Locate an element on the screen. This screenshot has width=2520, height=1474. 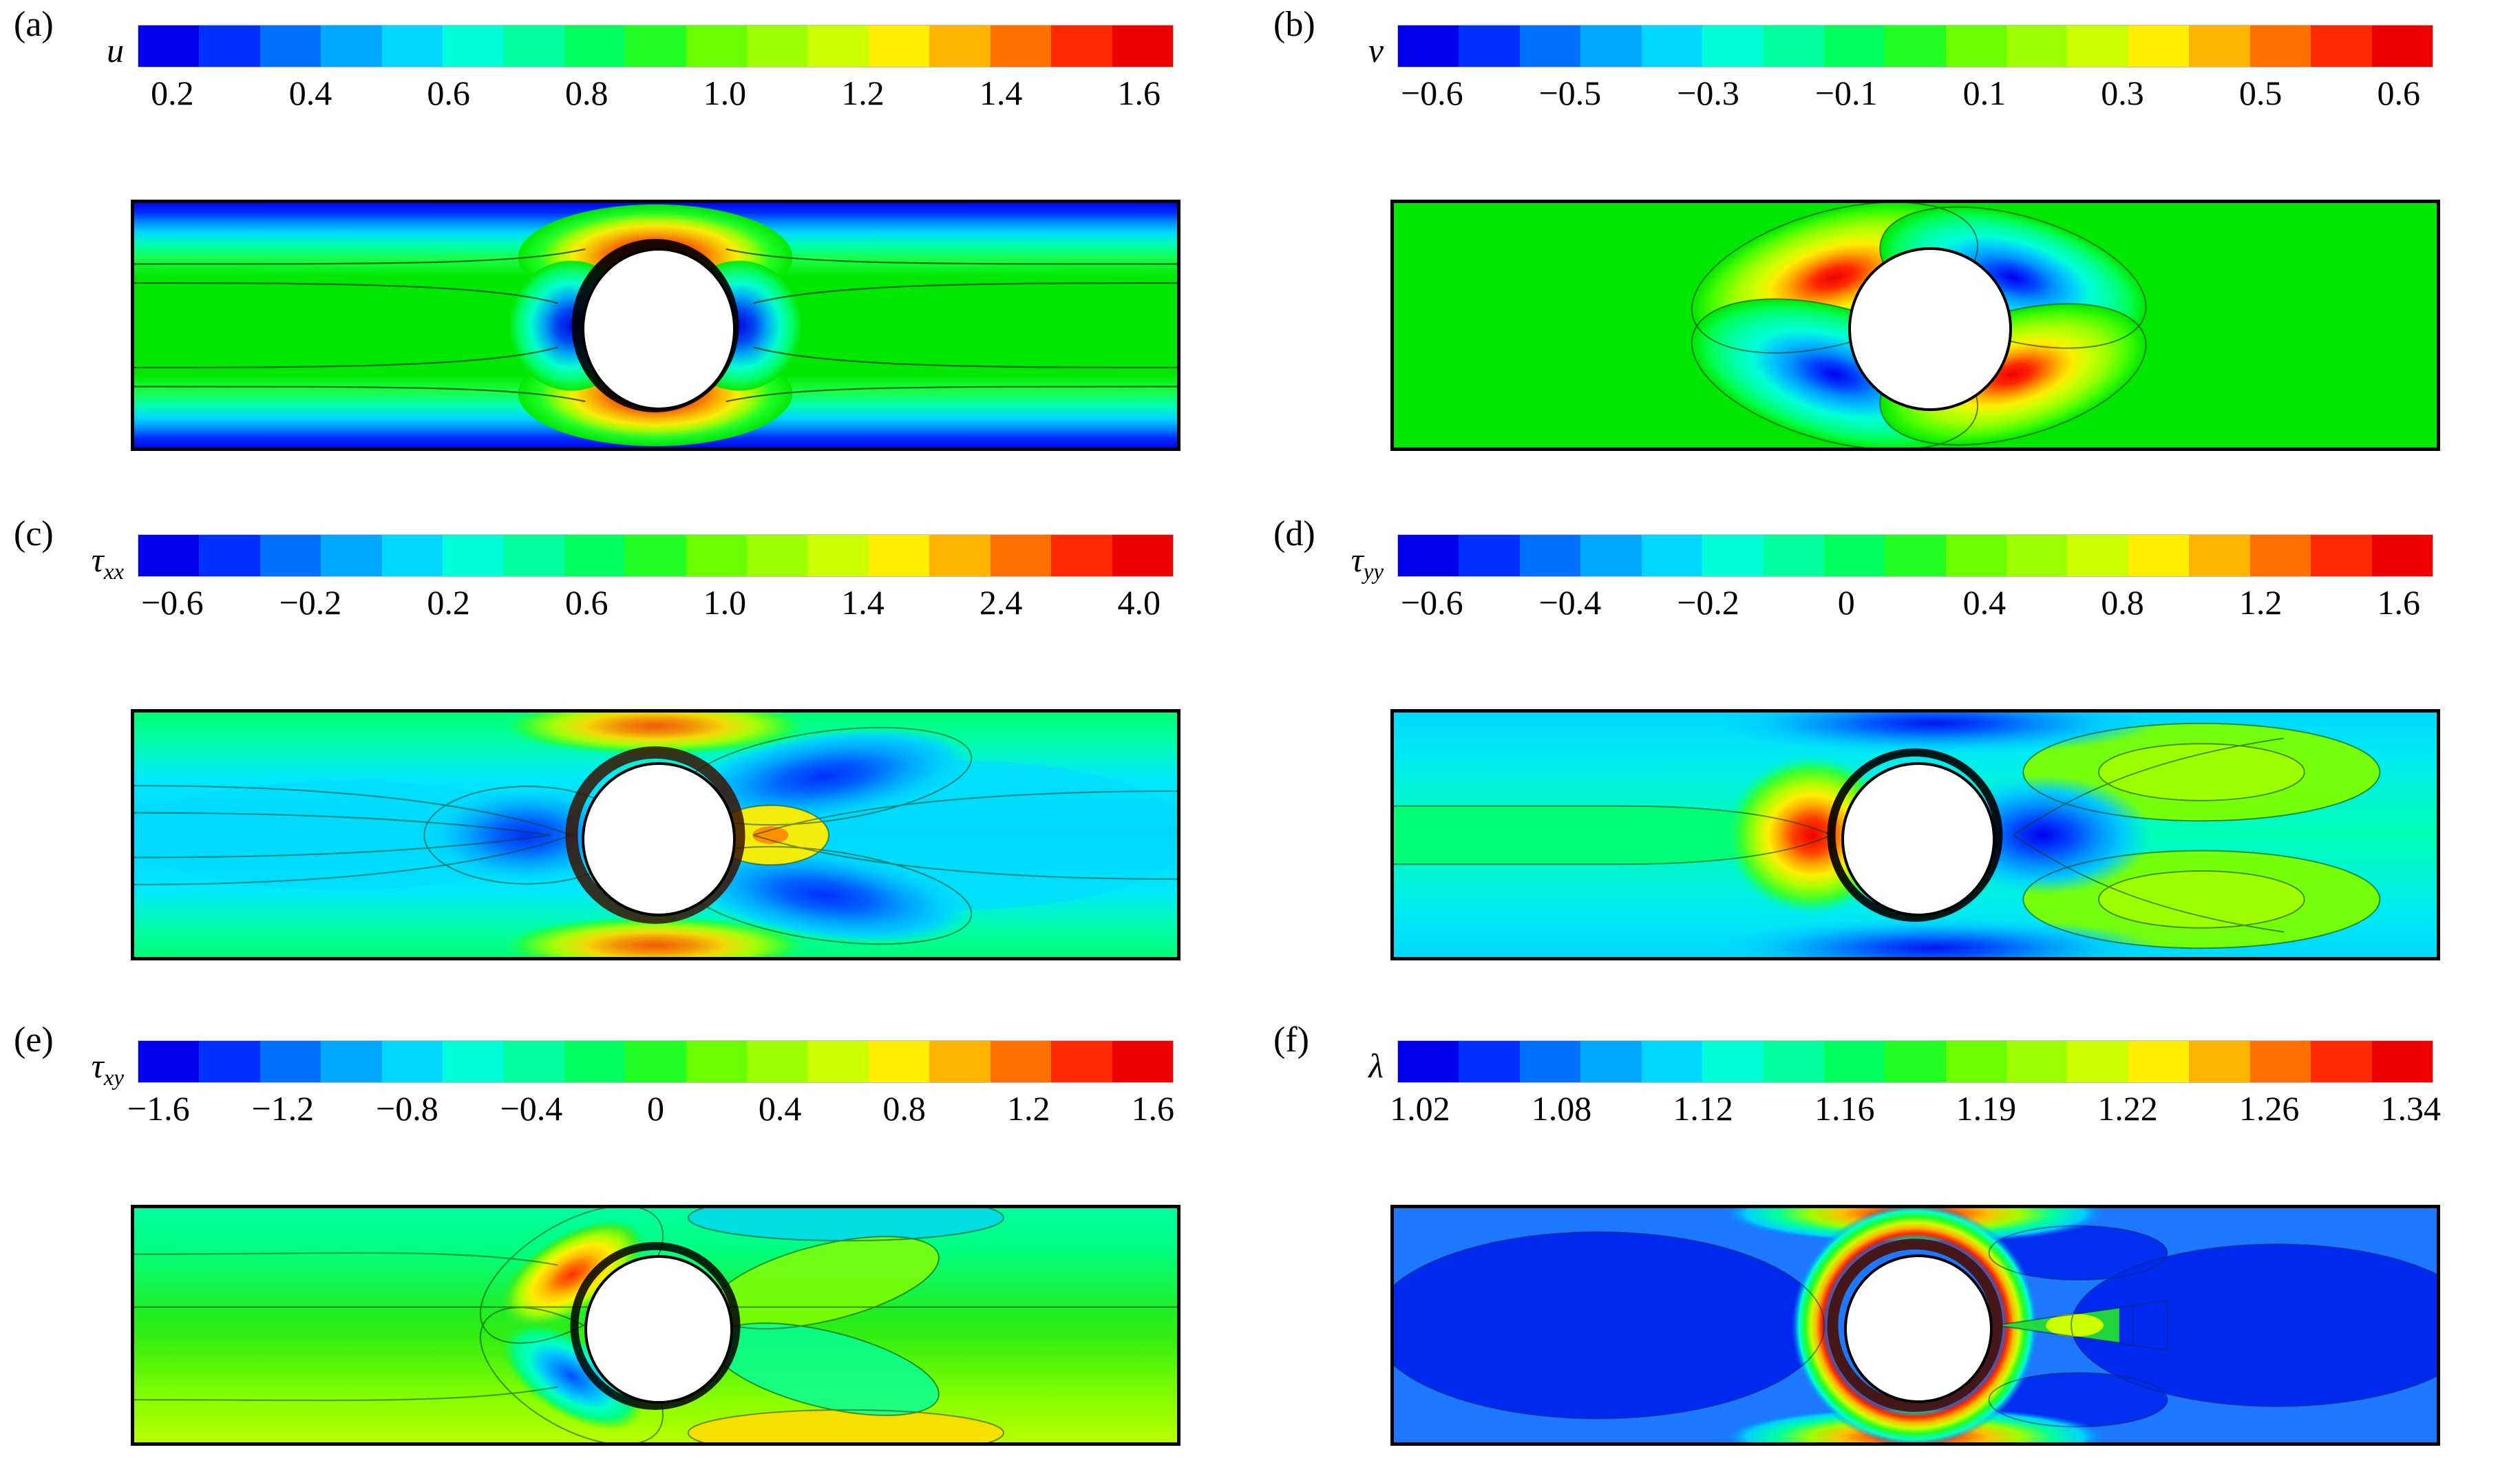
panel-c-symbol: τxx is located at coordinates (107, 563).